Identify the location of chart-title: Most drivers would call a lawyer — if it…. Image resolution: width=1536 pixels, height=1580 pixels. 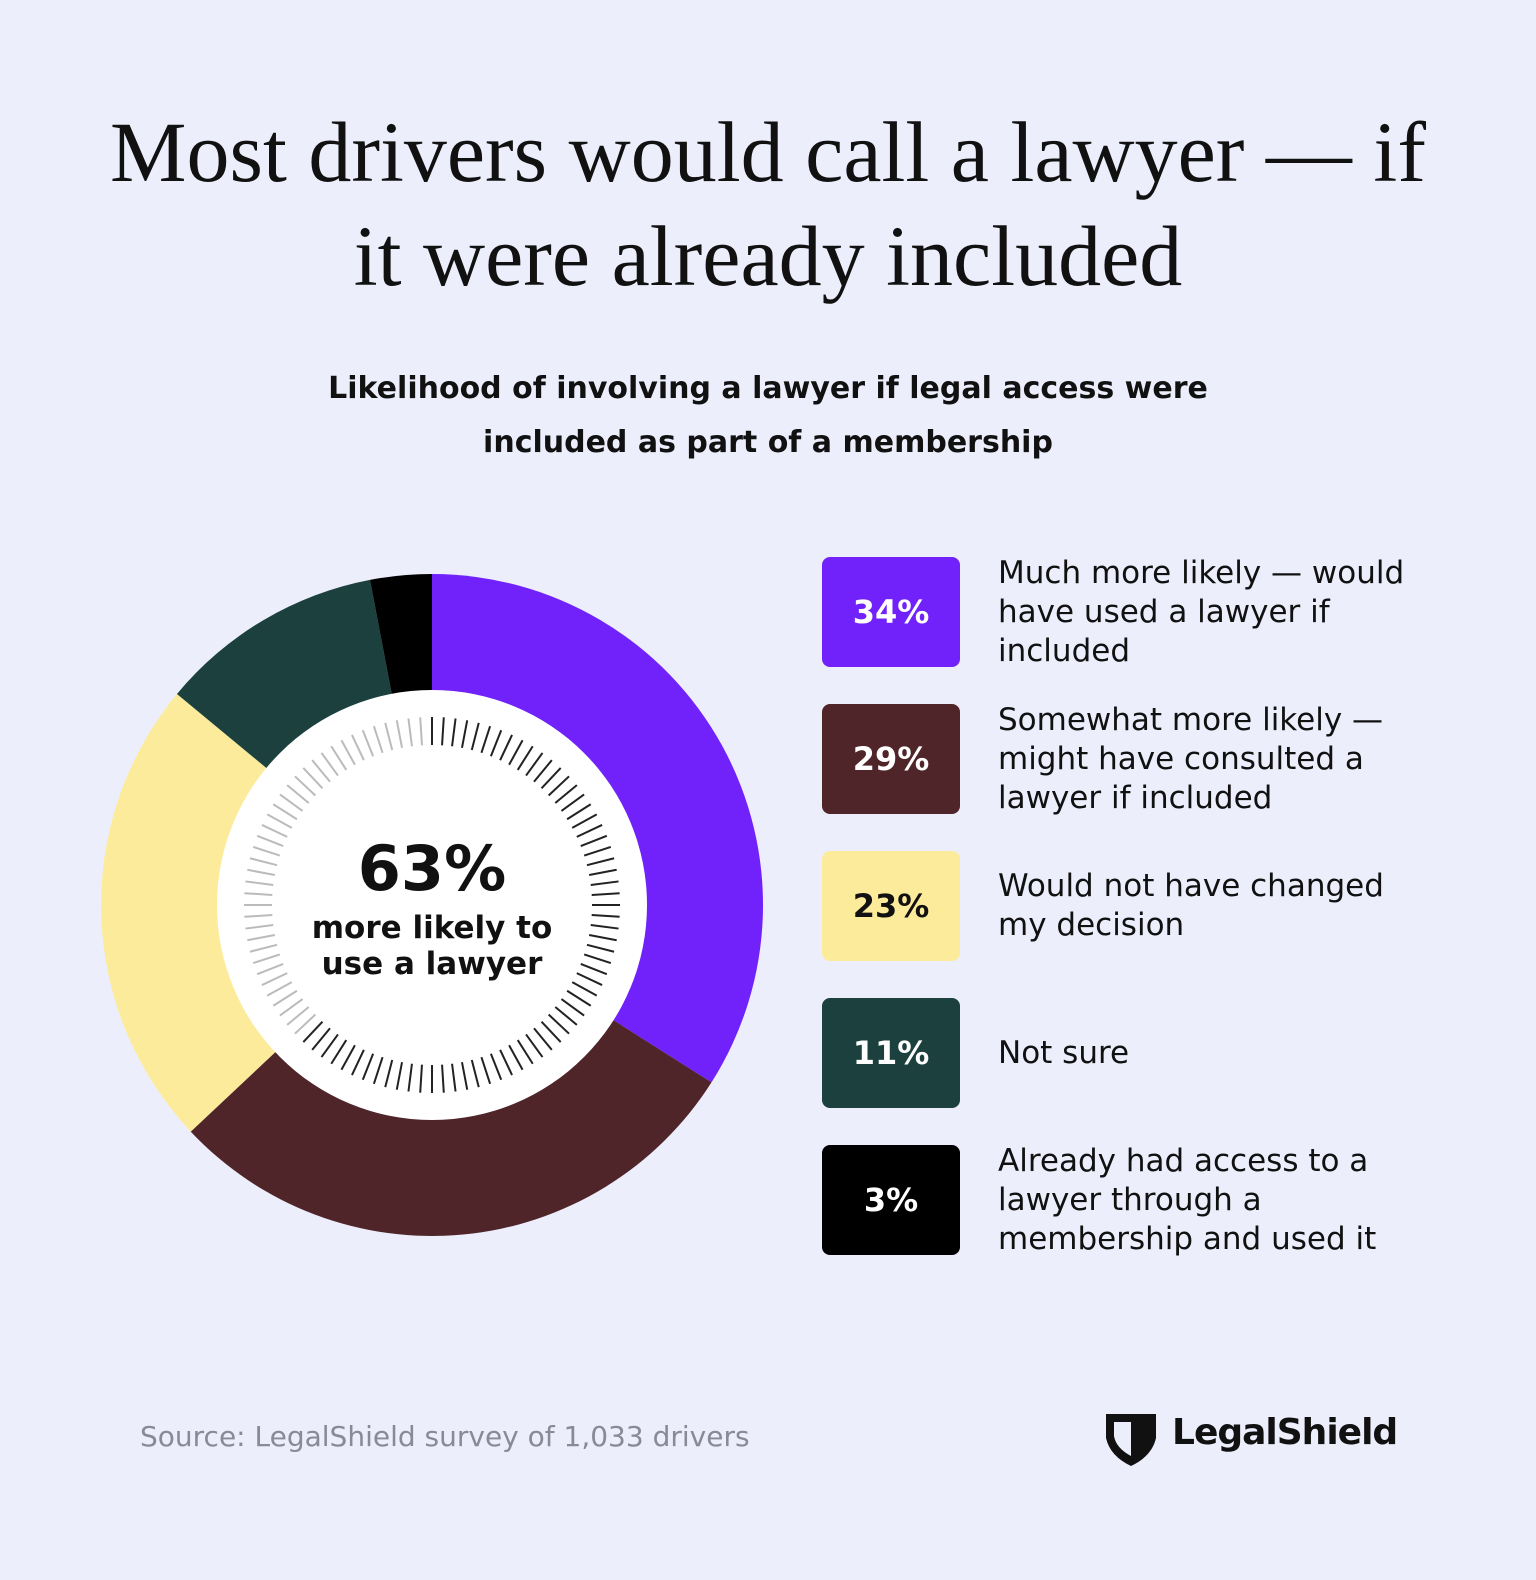
(768, 204).